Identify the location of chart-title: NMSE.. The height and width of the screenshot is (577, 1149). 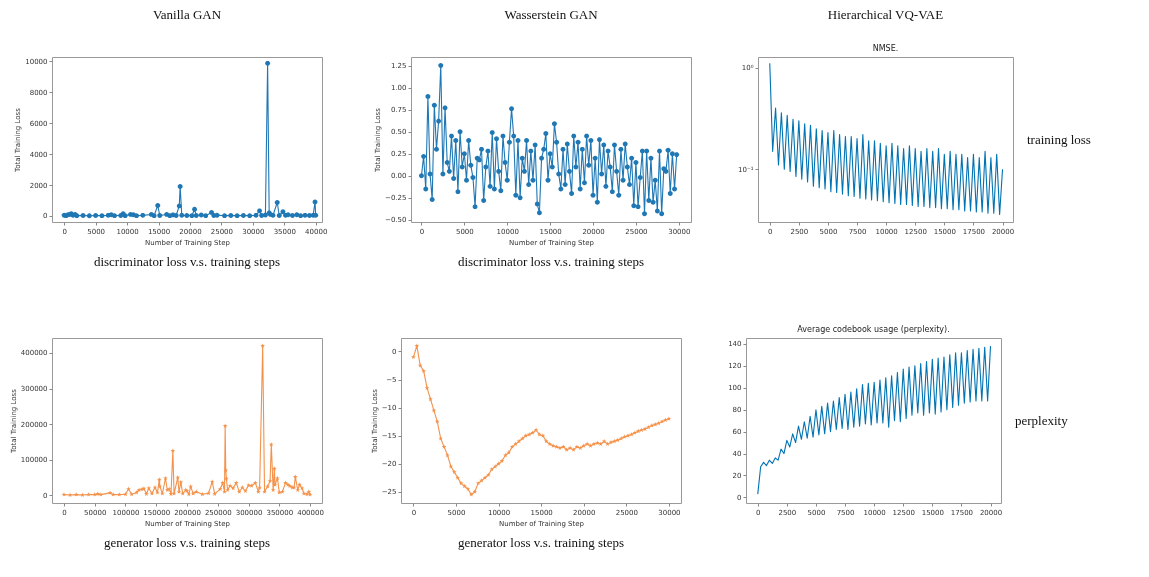
(885, 48).